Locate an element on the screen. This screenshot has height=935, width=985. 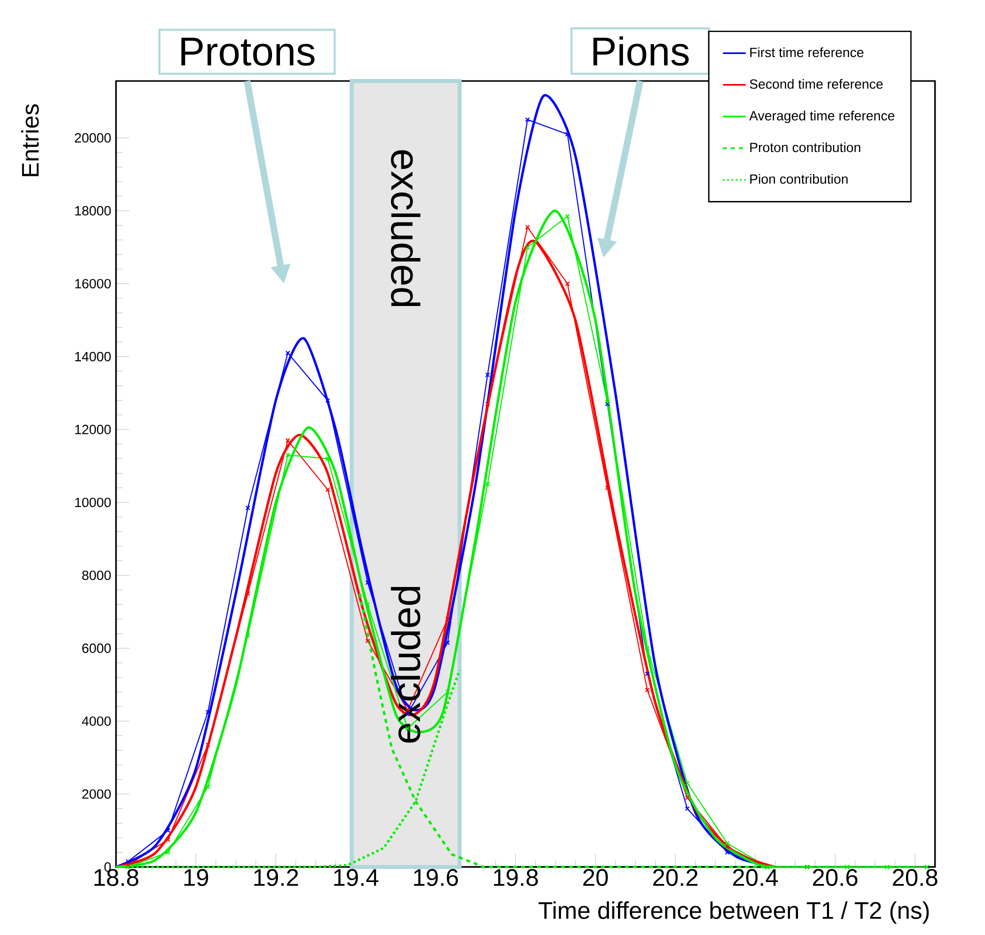
y-axis-title: Entries is located at coordinates (30, 140).